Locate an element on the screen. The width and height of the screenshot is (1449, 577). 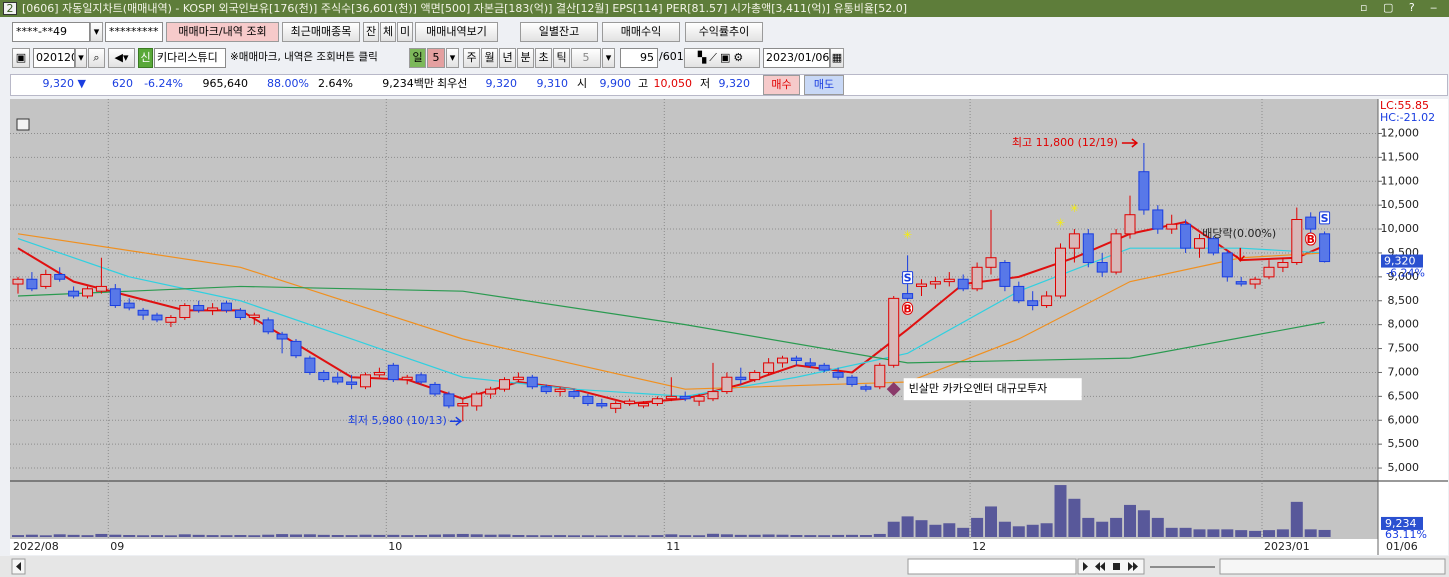
x-tick-label: 2023/01 is located at coordinates (1287, 546).